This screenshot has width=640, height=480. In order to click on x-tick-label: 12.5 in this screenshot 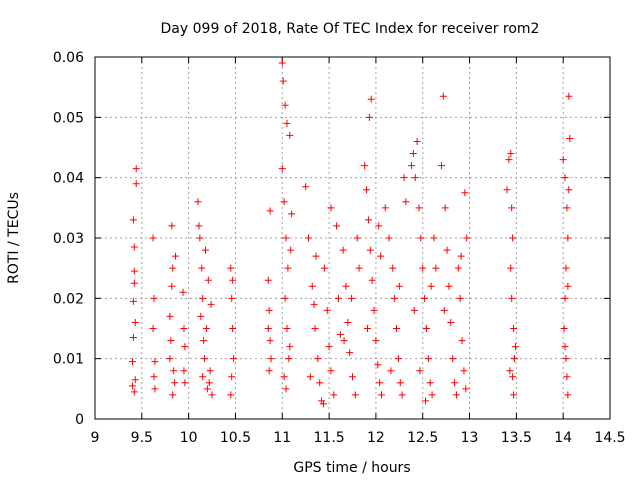, I will do `click(422, 438)`.